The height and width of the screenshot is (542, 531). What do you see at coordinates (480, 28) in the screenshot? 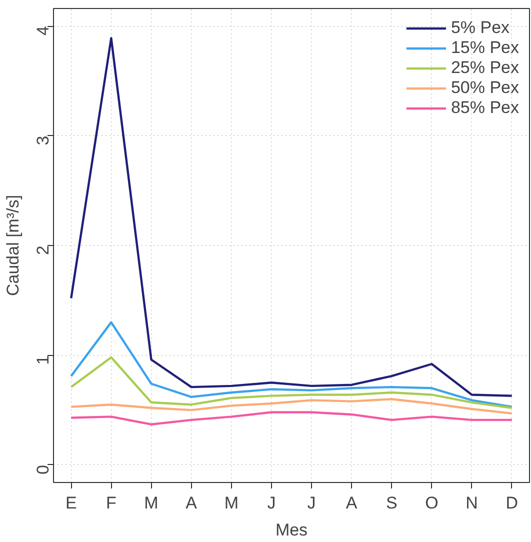
I see `legend-label: 5% Pex` at bounding box center [480, 28].